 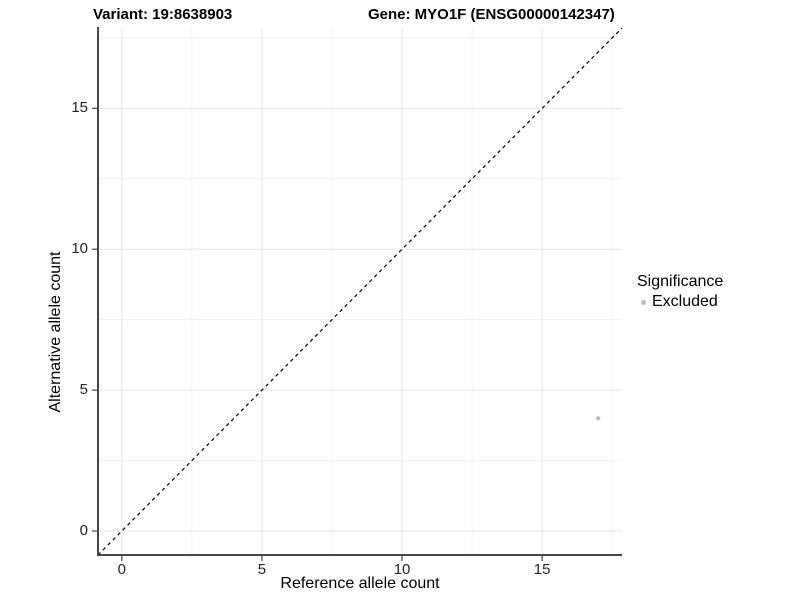 What do you see at coordinates (79, 108) in the screenshot?
I see `y-tick-label: 15` at bounding box center [79, 108].